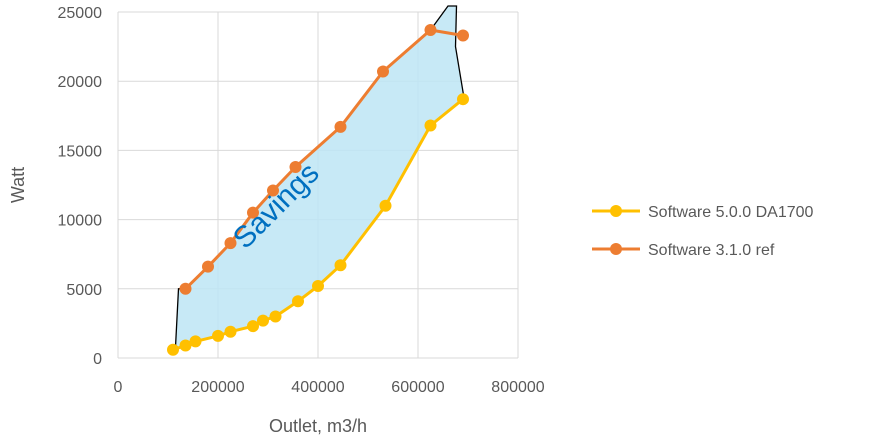  Describe the element at coordinates (711, 250) in the screenshot. I see `legend-label: Software 3.1.0 ref` at that location.